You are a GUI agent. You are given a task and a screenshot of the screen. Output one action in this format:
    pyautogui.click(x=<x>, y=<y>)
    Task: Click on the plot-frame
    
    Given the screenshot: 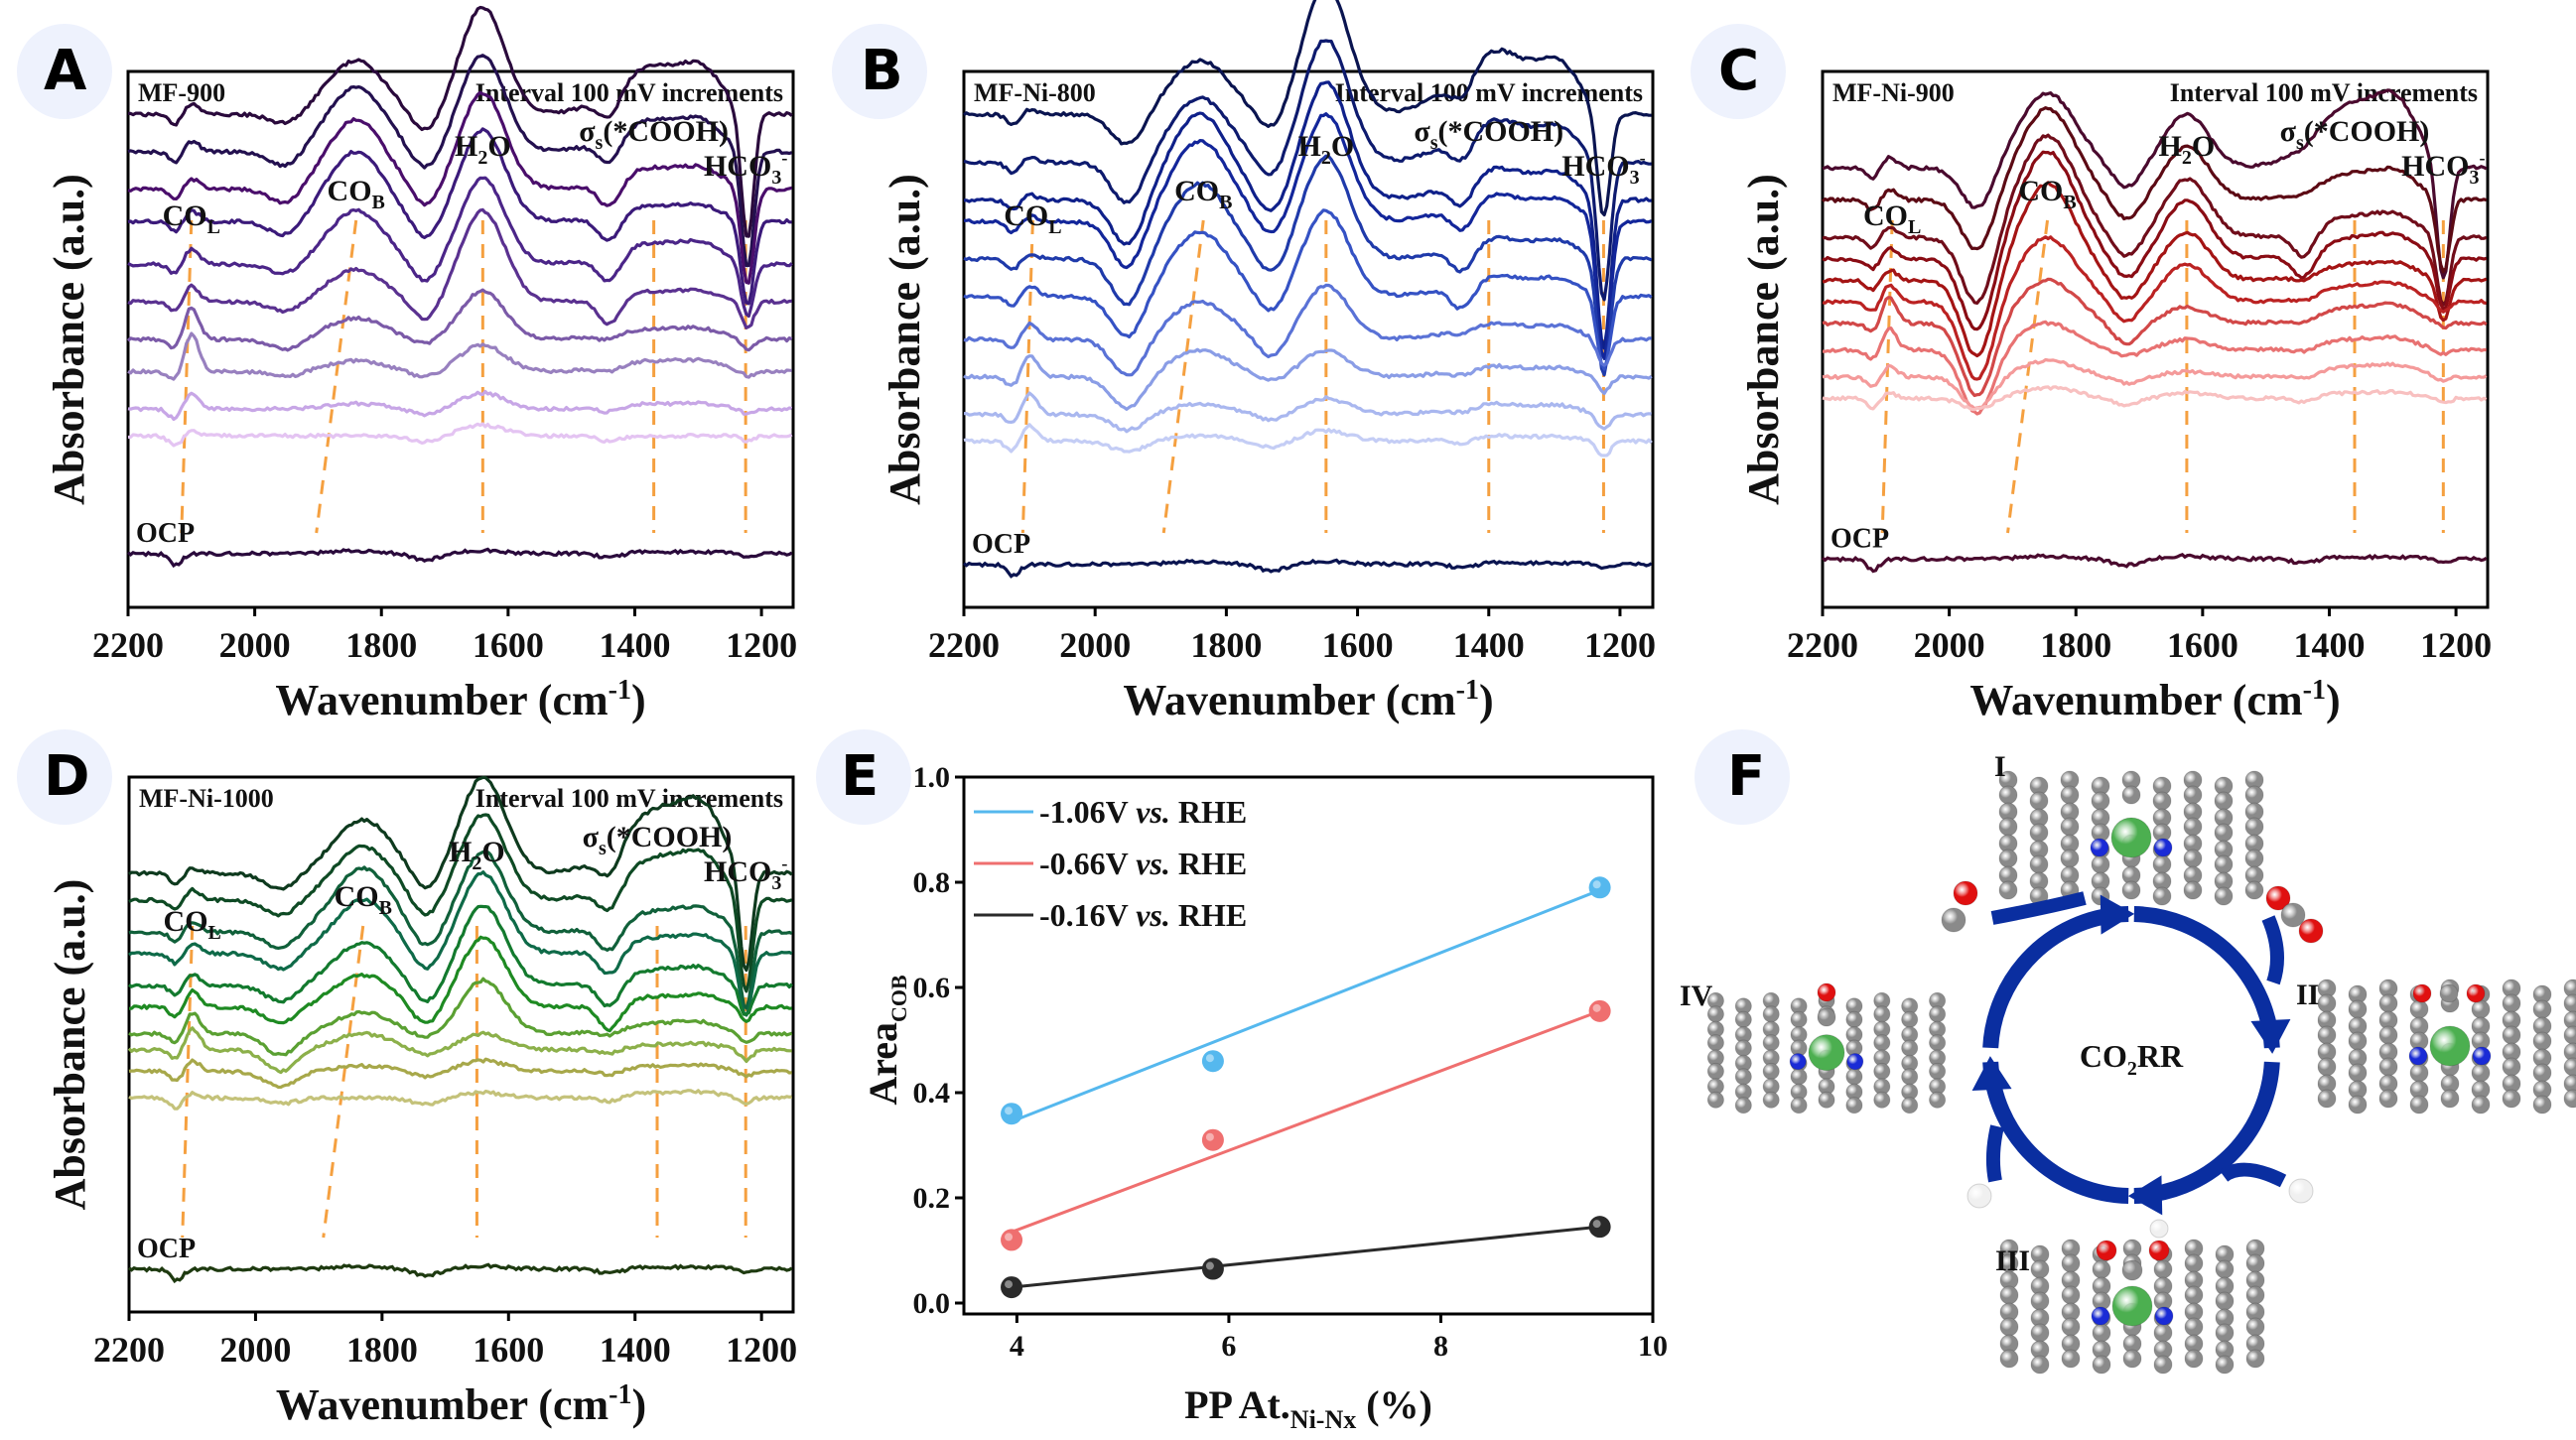 What is the action you would take?
    pyautogui.click(x=461, y=1044)
    